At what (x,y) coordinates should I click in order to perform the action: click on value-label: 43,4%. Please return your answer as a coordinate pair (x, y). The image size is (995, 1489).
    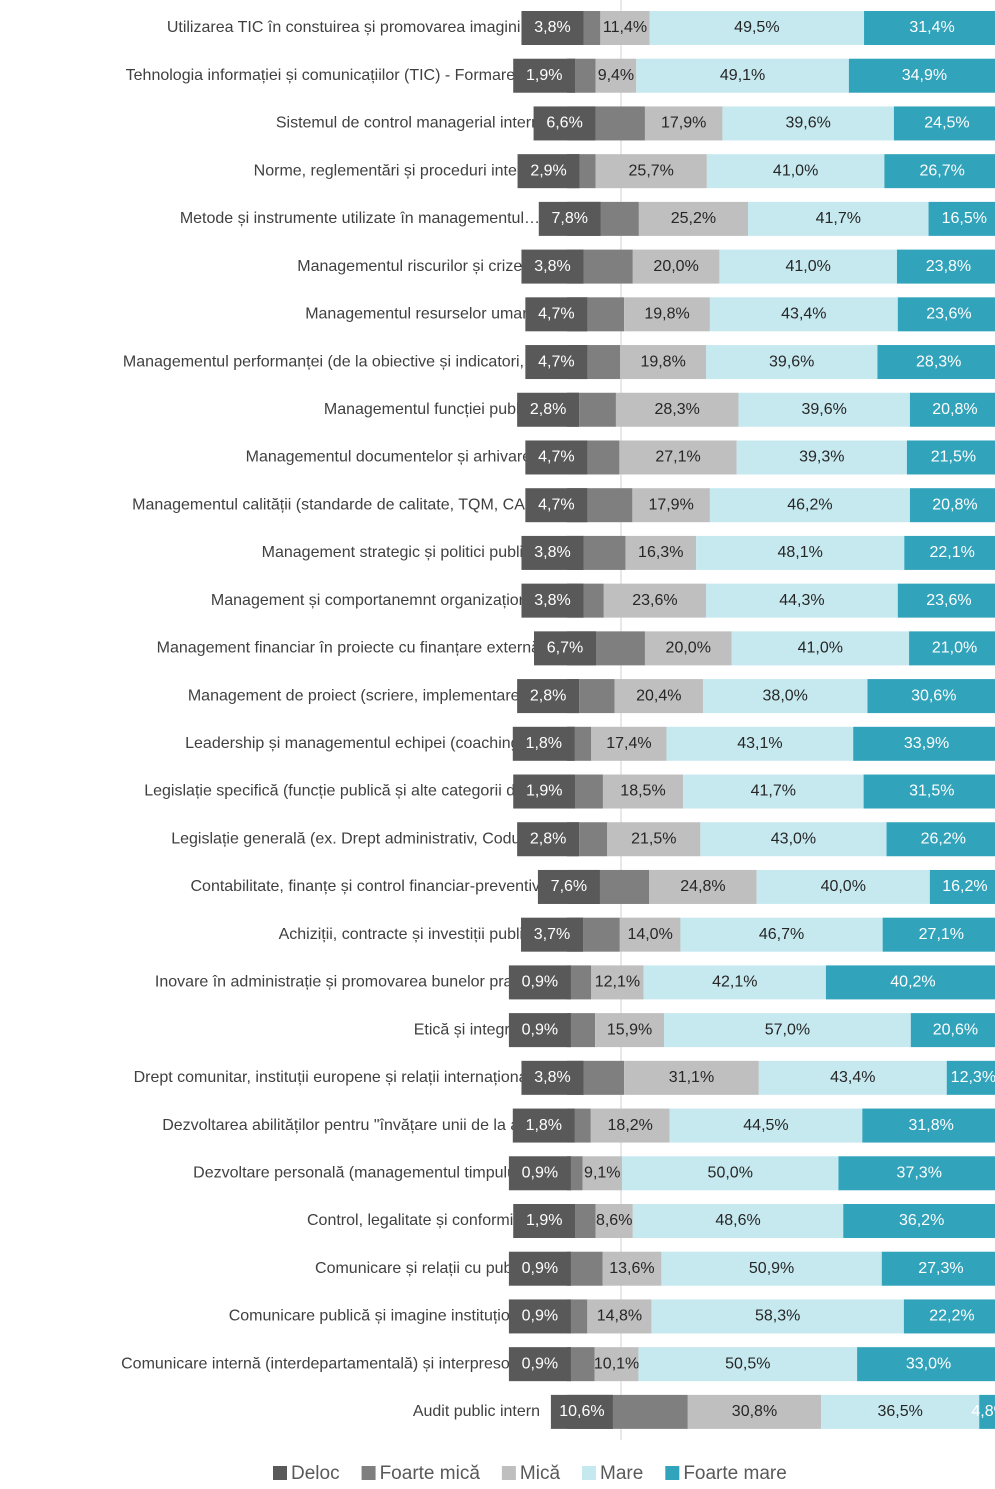
    Looking at the image, I should click on (852, 1077).